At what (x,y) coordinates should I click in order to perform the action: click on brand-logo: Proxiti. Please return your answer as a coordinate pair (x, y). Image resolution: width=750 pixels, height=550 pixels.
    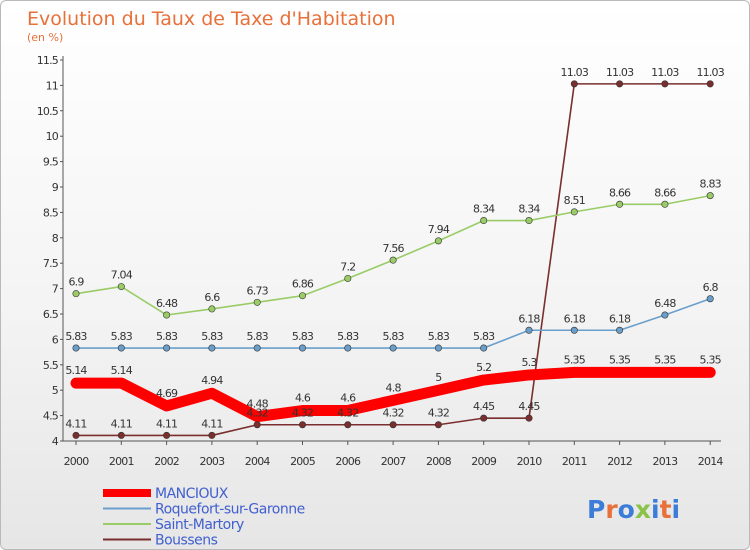
    Looking at the image, I should click on (633, 509).